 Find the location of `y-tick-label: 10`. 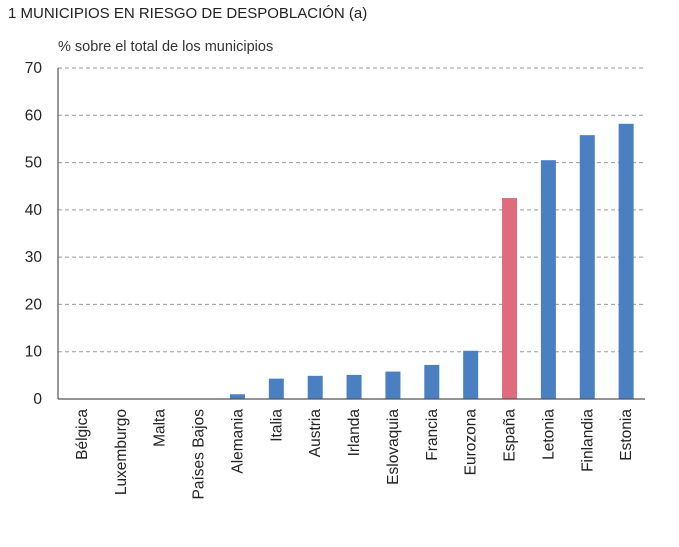

y-tick-label: 10 is located at coordinates (34, 352).